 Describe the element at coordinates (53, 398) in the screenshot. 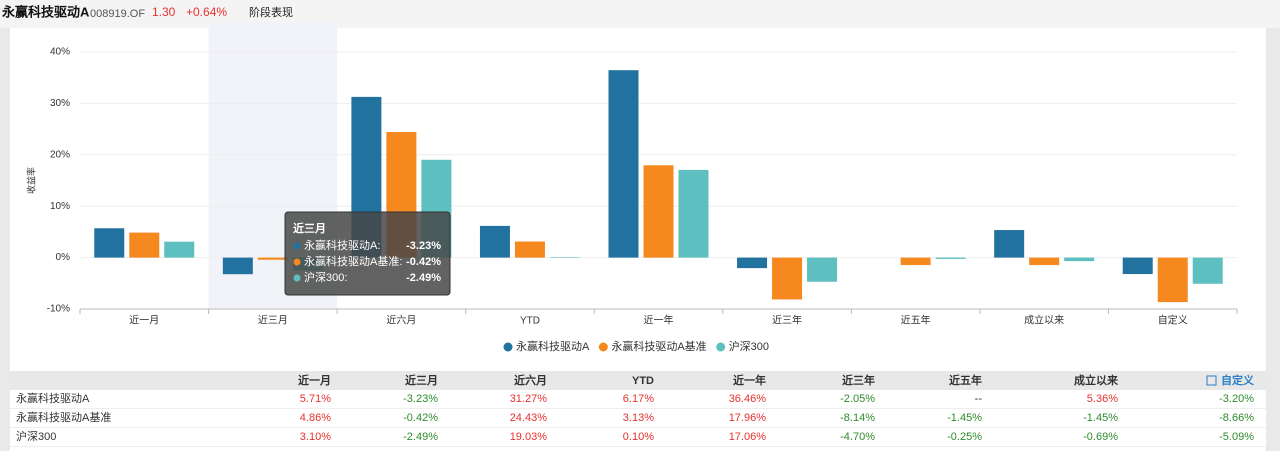

I see `table-row-name: 永赢科技驱动A` at that location.